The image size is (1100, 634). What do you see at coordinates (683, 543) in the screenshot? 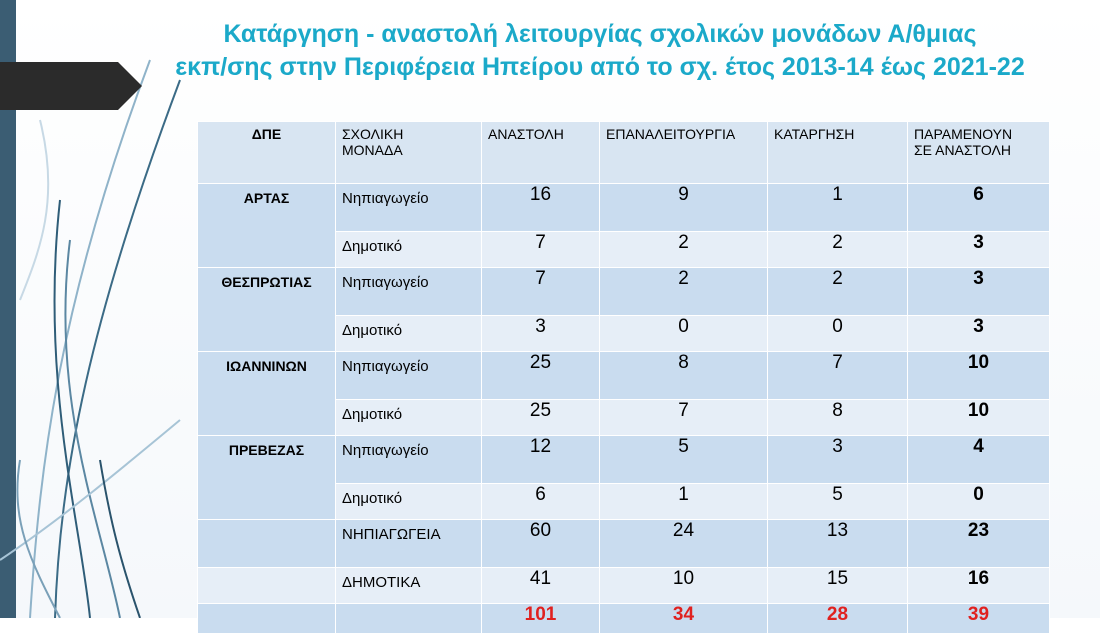
I see `reopening-cell: 24` at bounding box center [683, 543].